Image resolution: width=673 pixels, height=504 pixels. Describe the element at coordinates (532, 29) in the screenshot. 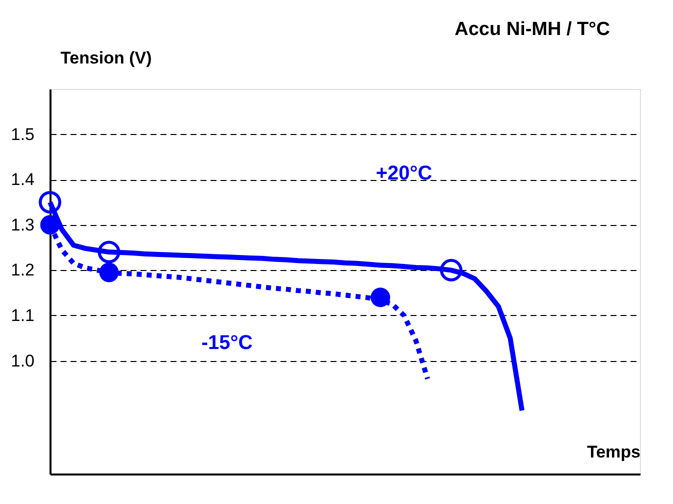

I see `chart-title: Accu Ni-MH / T°C` at that location.